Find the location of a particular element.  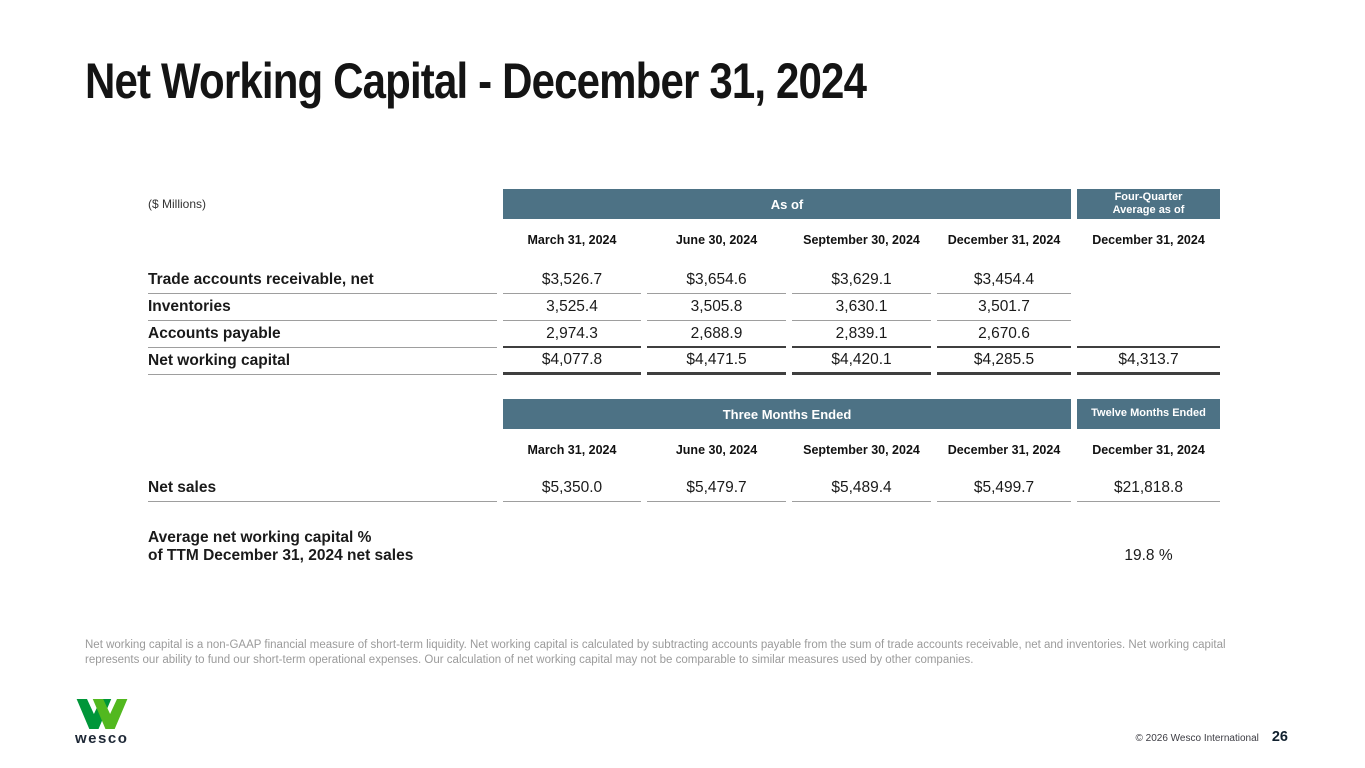

cell-value: $3,654.6 is located at coordinates (716, 280).